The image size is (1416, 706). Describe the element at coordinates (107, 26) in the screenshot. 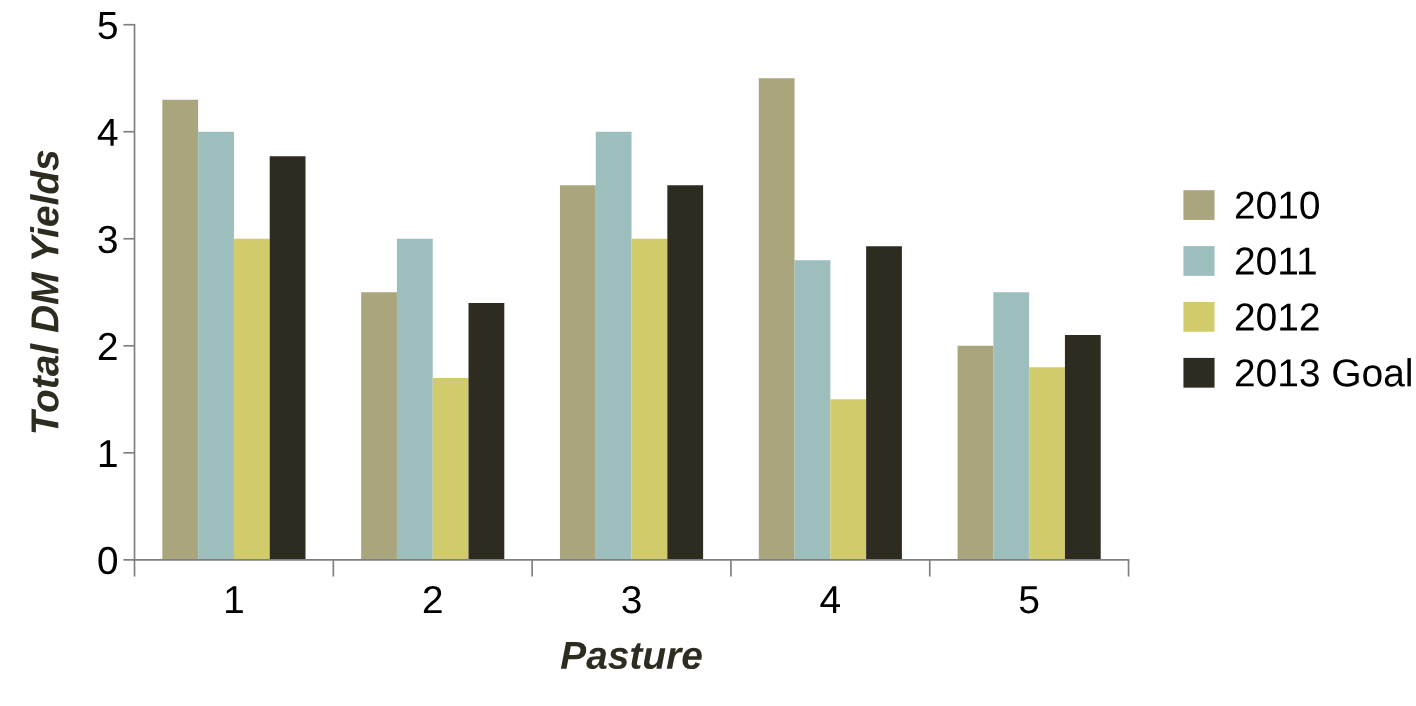

I see `y-tick-label: 5` at that location.